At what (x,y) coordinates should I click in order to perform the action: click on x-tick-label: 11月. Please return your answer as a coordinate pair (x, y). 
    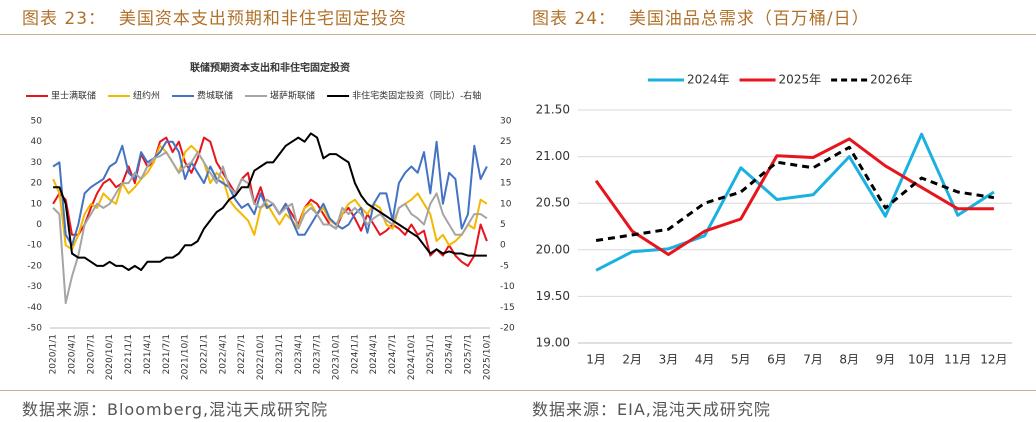
    Looking at the image, I should click on (957, 360).